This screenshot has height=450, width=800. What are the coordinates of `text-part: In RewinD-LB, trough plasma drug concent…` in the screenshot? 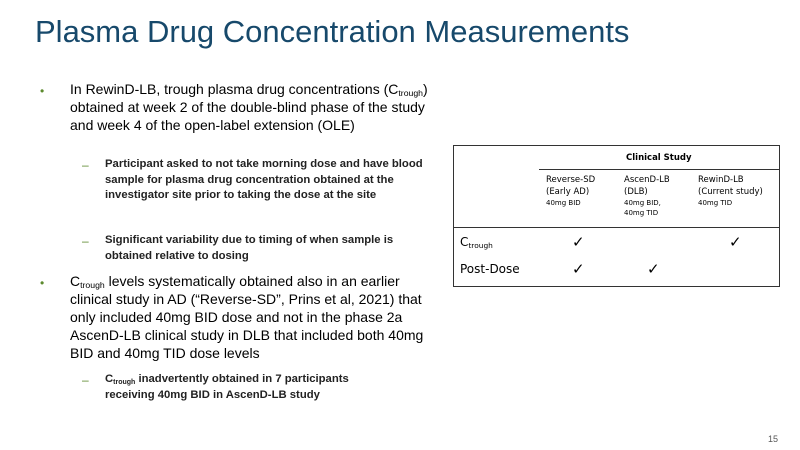 It's located at (234, 89).